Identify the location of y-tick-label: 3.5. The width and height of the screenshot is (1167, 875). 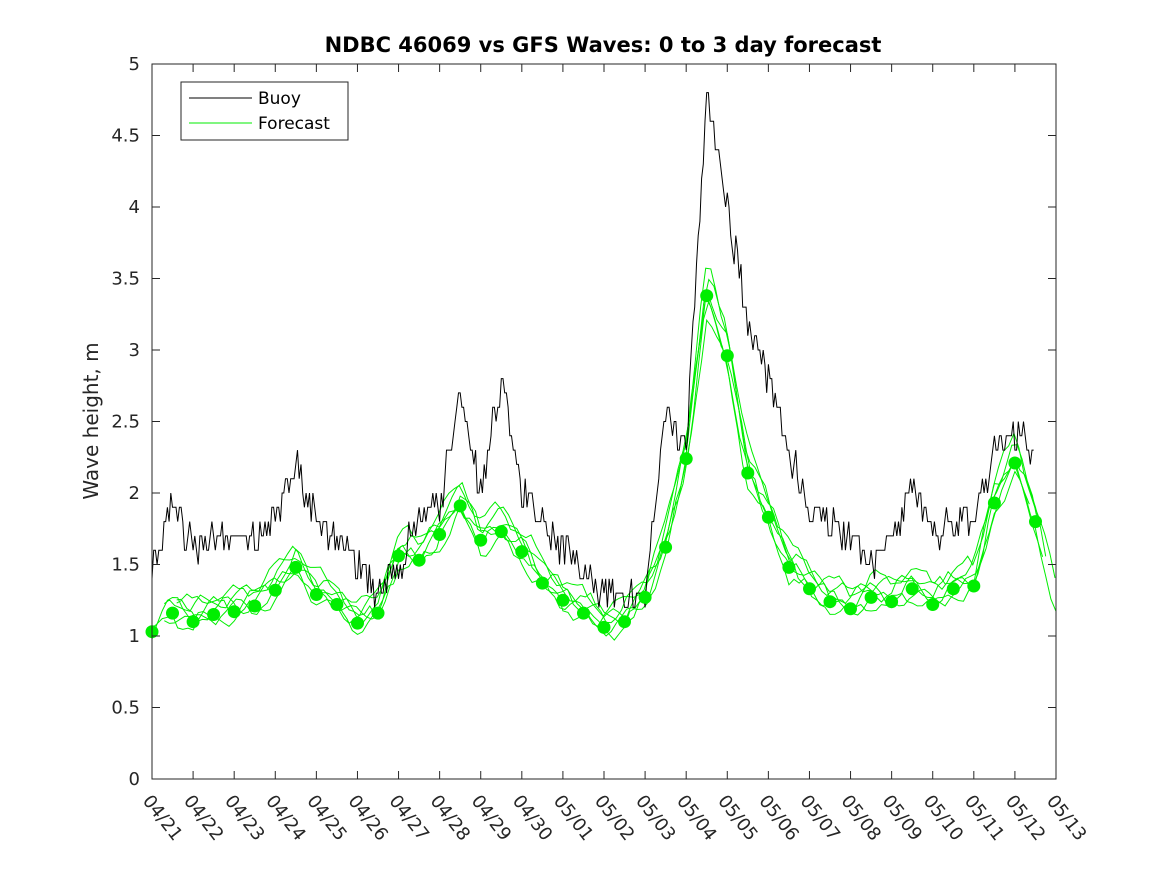
(125, 279).